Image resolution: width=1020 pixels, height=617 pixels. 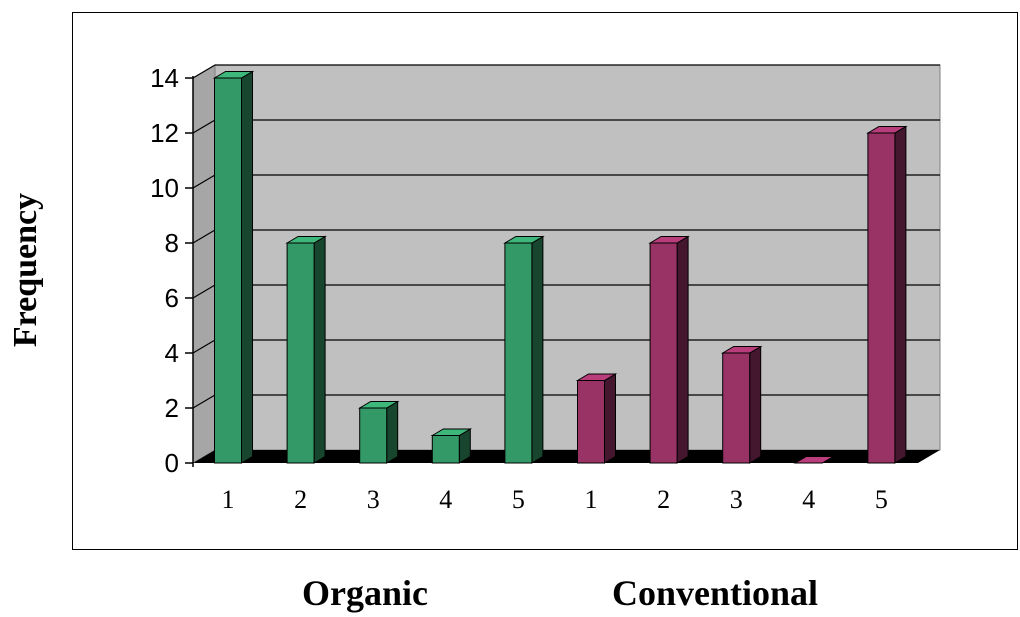 What do you see at coordinates (715, 593) in the screenshot?
I see `group-label-conventional: Conventional` at bounding box center [715, 593].